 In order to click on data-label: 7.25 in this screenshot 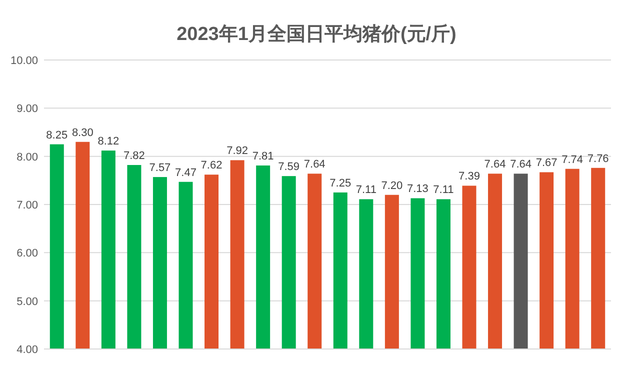, I will do `click(341, 183)`.